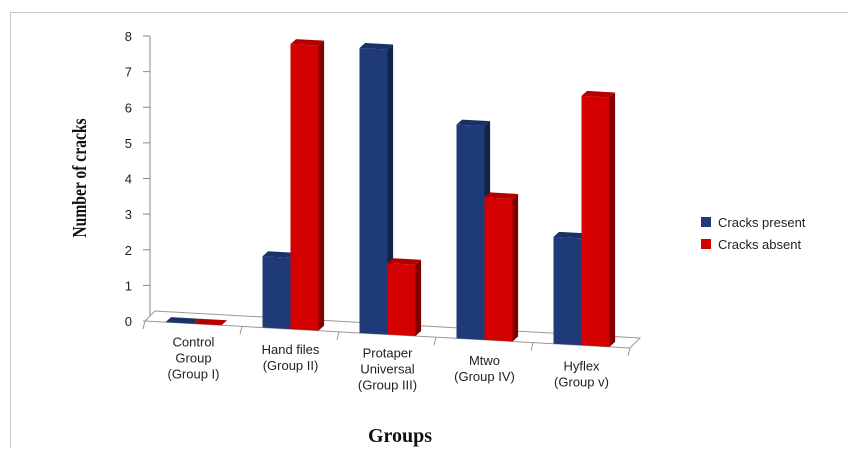 This screenshot has height=453, width=853. I want to click on x-tick-label: Protaper Universal (Group III), so click(387, 369).